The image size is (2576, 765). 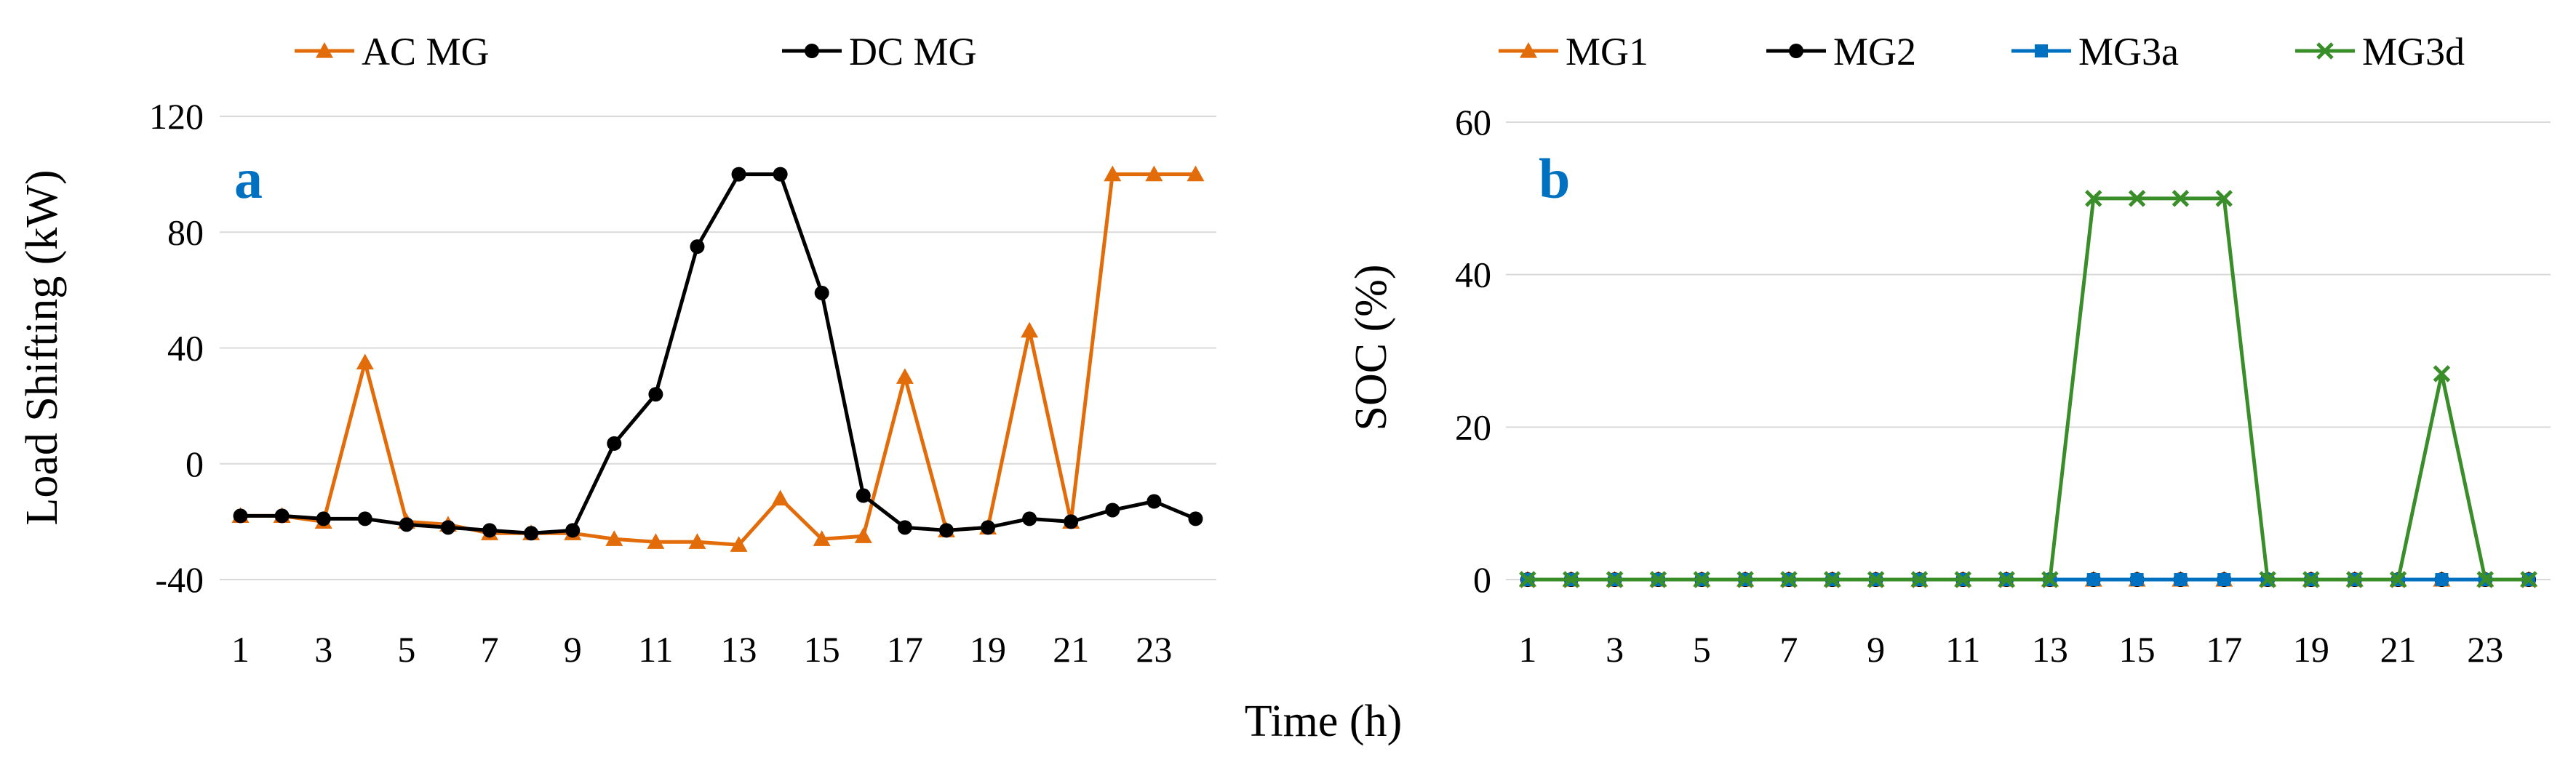 What do you see at coordinates (42, 347) in the screenshot?
I see `y-axis-title: Load Shifting (kW)` at bounding box center [42, 347].